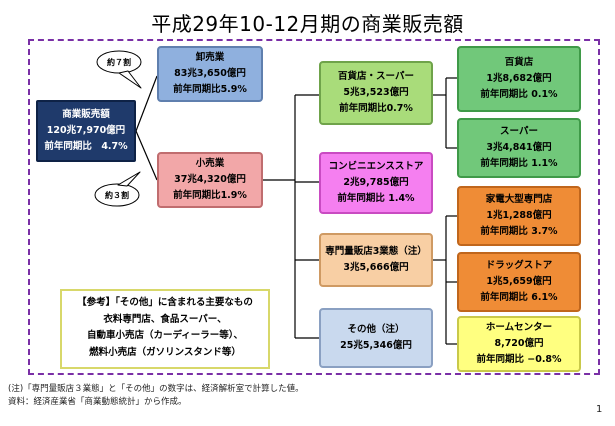 The height and width of the screenshot is (426, 615). Describe the element at coordinates (376, 330) in the screenshot. I see `other-label: その他（注）` at that location.